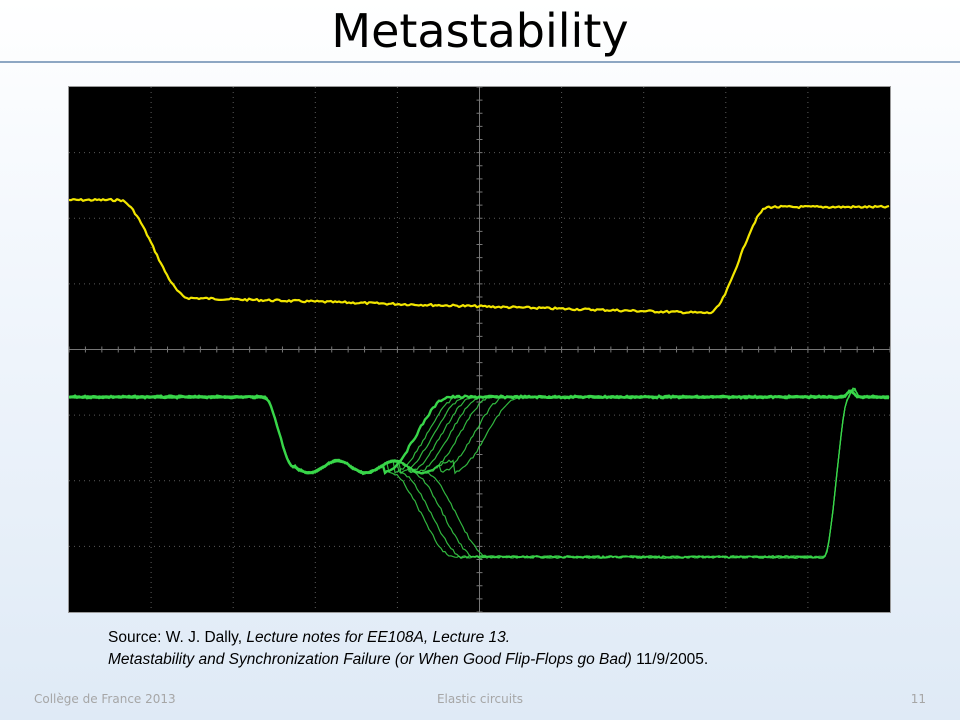 Image resolution: width=960 pixels, height=720 pixels. What do you see at coordinates (670, 659) in the screenshot?
I see `citation-date: 11/9/2005.` at bounding box center [670, 659].